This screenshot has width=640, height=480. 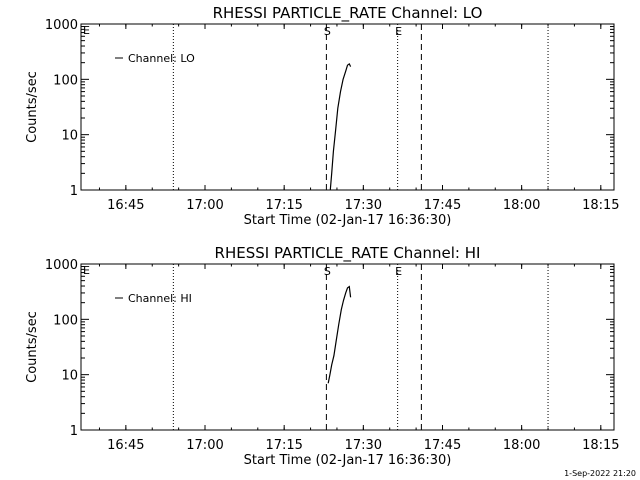 What do you see at coordinates (600, 473) in the screenshot?
I see `footer-timestamp: 1-Sep-2022 21:20` at bounding box center [600, 473].